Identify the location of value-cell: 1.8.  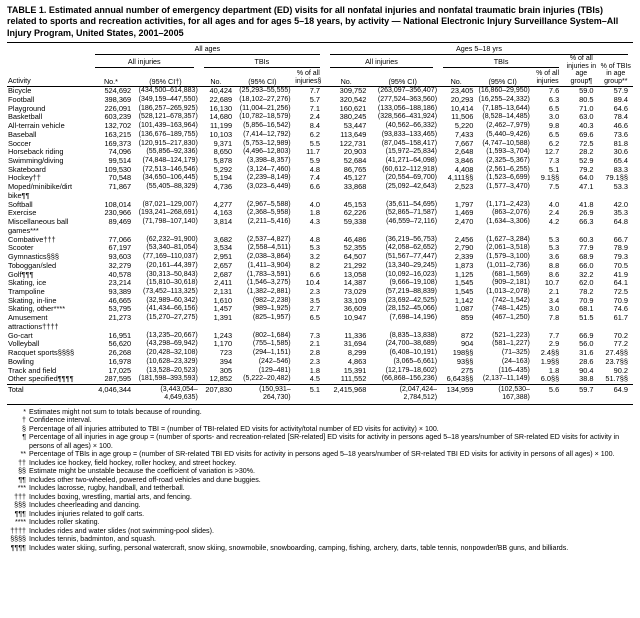
(314, 213).